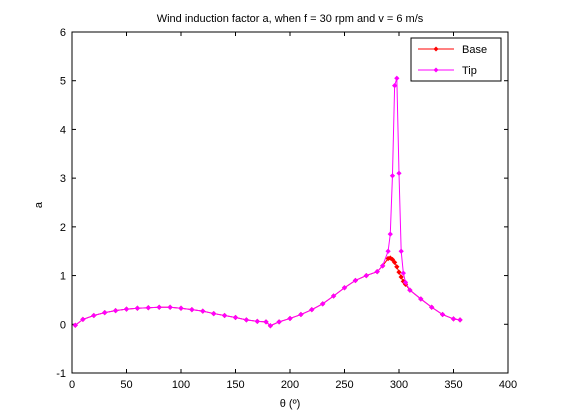 This screenshot has width=561, height=420. I want to click on legend-marker-tip, so click(436, 70).